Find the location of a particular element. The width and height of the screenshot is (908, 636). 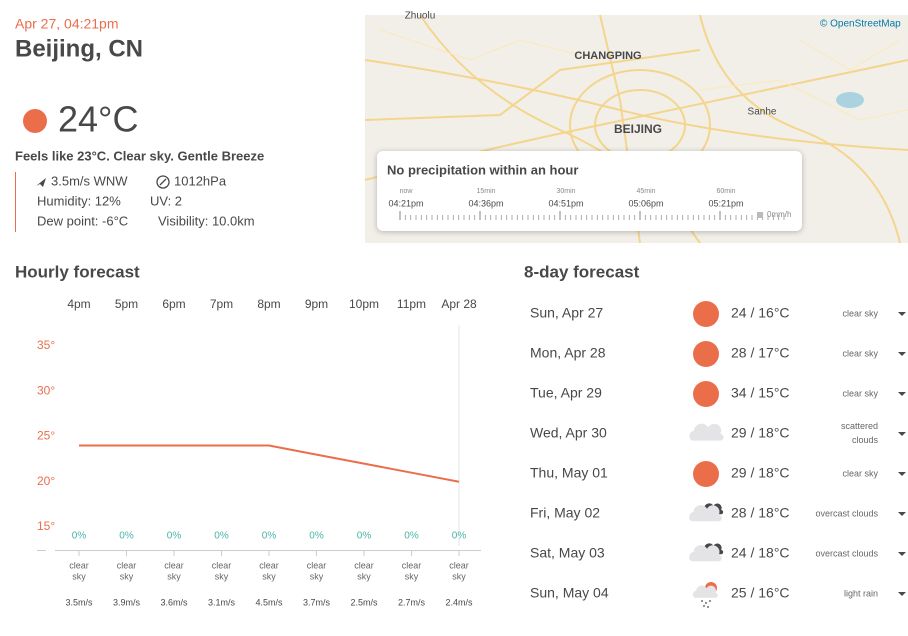

ruler-time: 05:21pm is located at coordinates (725, 203).